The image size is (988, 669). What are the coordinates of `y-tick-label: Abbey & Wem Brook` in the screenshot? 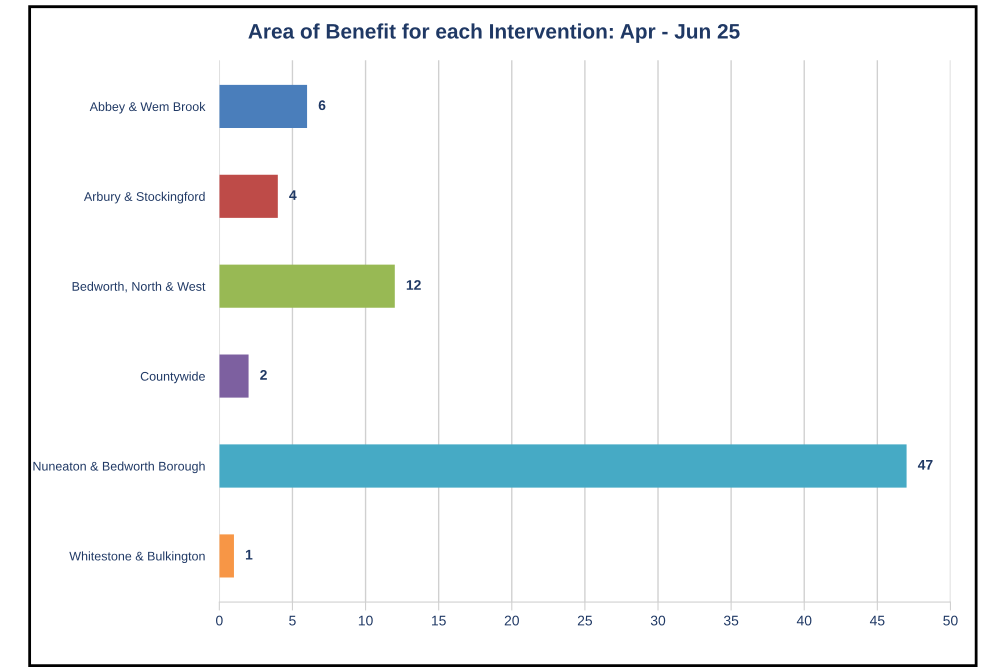 It's located at (148, 108).